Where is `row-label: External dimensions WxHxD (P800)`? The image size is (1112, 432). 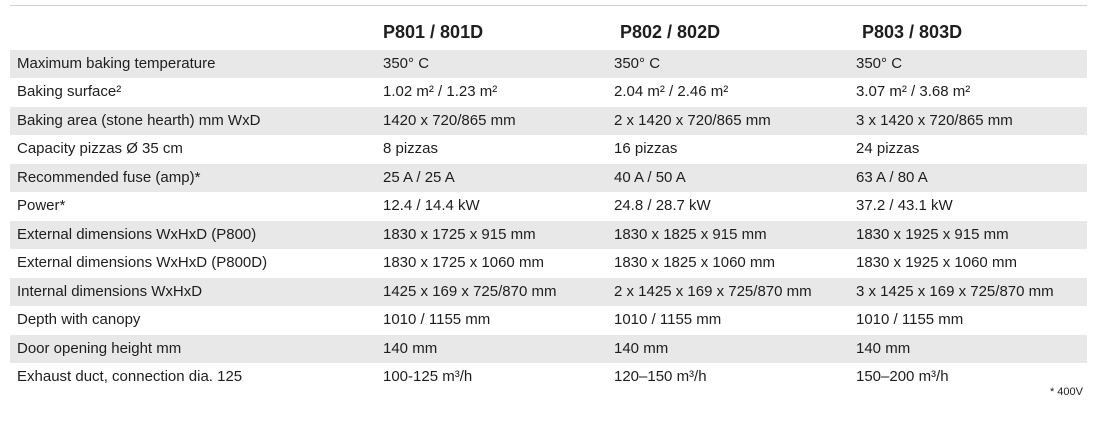
row-label: External dimensions WxHxD (P800) is located at coordinates (137, 234).